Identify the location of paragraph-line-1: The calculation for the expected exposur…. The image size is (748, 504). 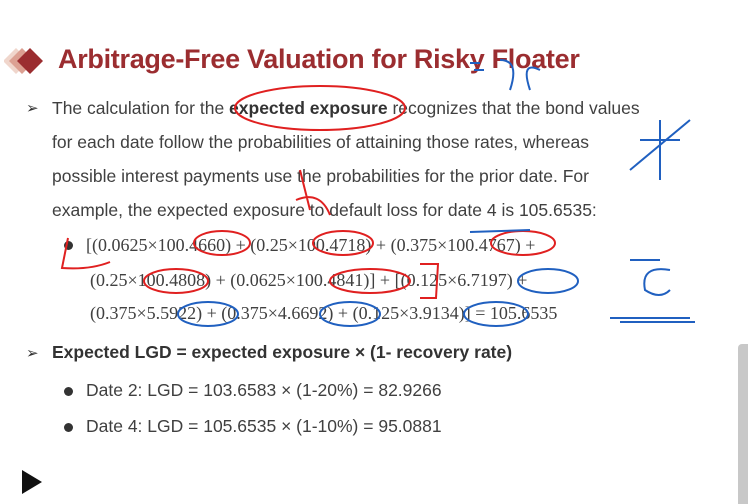
(346, 108).